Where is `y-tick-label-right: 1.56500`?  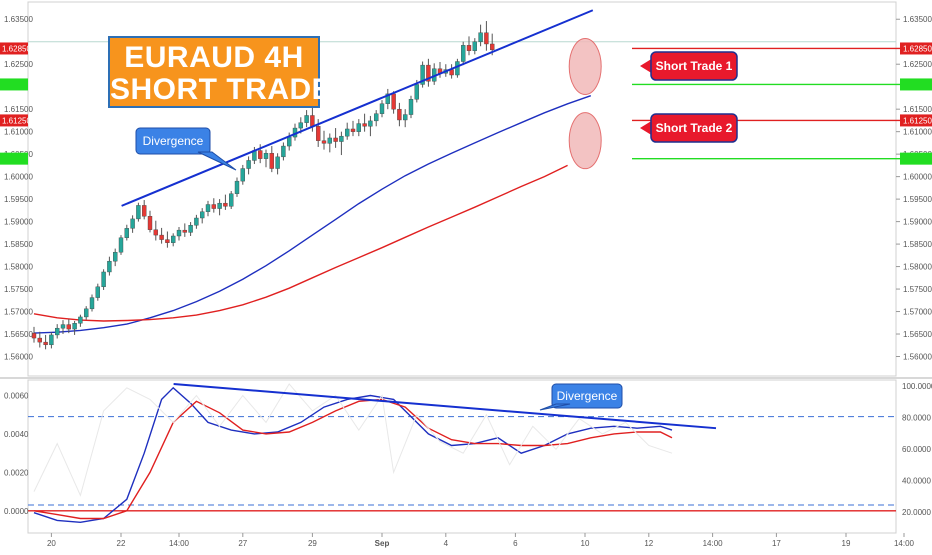
y-tick-label-right: 1.56500 is located at coordinates (917, 334).